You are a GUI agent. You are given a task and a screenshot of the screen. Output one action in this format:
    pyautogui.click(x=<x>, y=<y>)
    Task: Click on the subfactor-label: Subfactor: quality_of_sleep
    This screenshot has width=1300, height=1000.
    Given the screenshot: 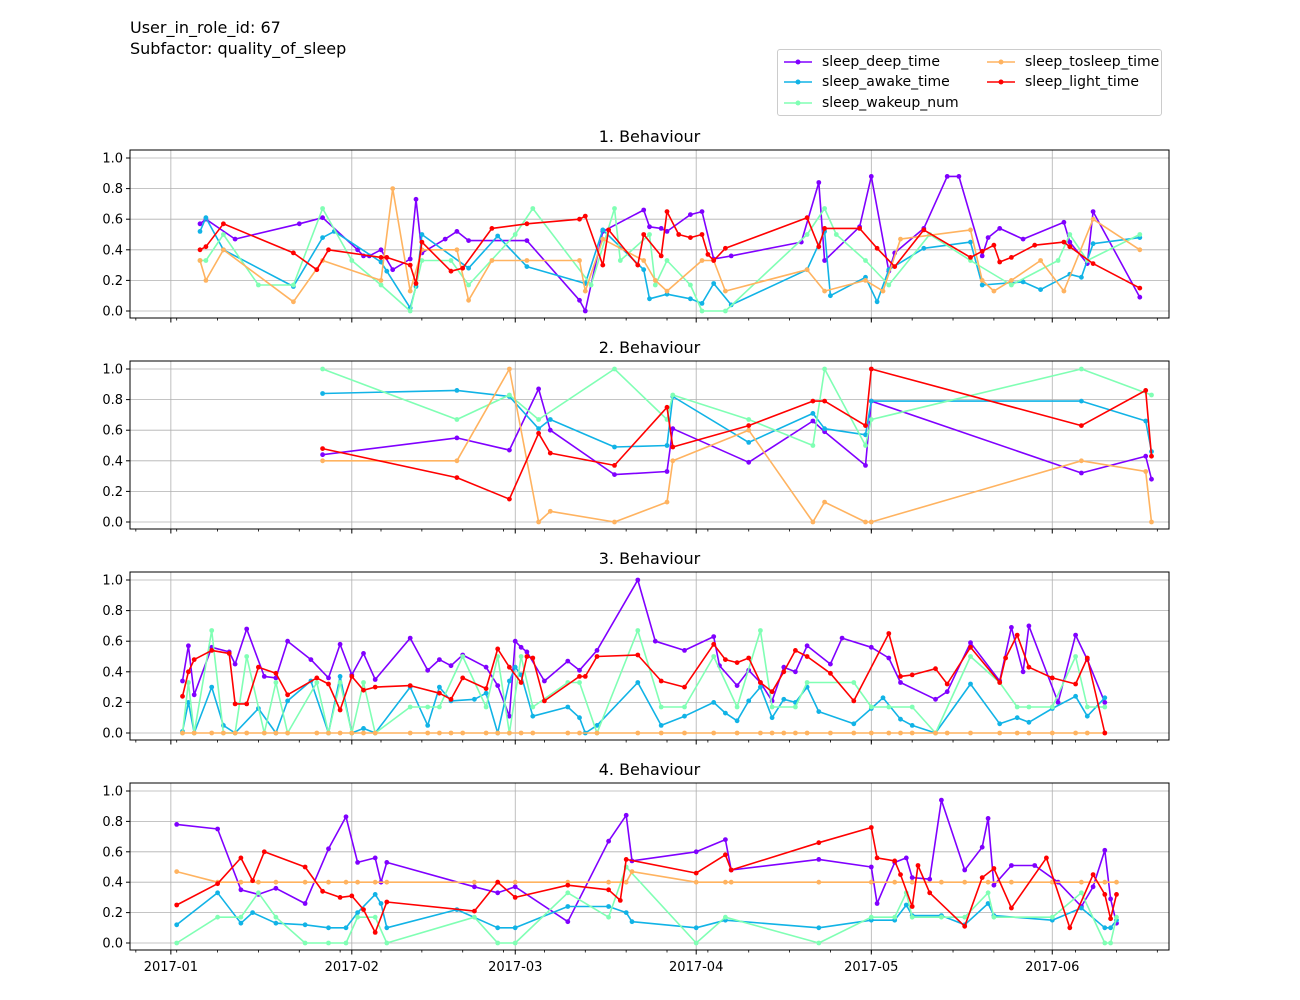 What is the action you would take?
    pyautogui.click(x=238, y=48)
    